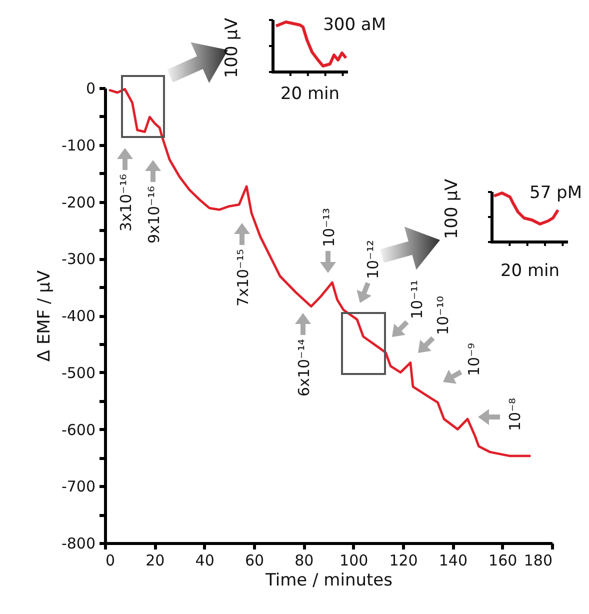 The height and width of the screenshot is (614, 589). Describe the element at coordinates (354, 561) in the screenshot. I see `x-tick-label: 100` at that location.